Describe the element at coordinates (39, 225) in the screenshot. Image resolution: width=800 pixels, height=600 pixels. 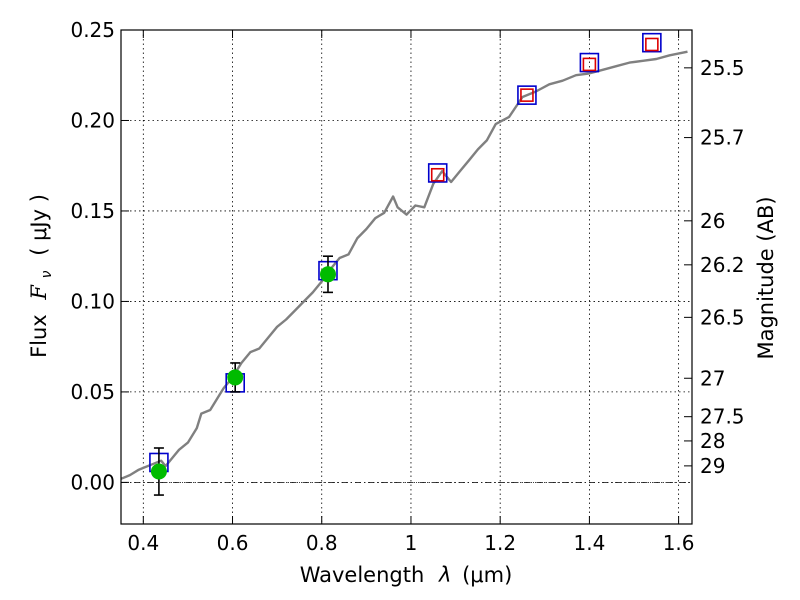
I see `y-axis-unit: ( μJy )` at that location.